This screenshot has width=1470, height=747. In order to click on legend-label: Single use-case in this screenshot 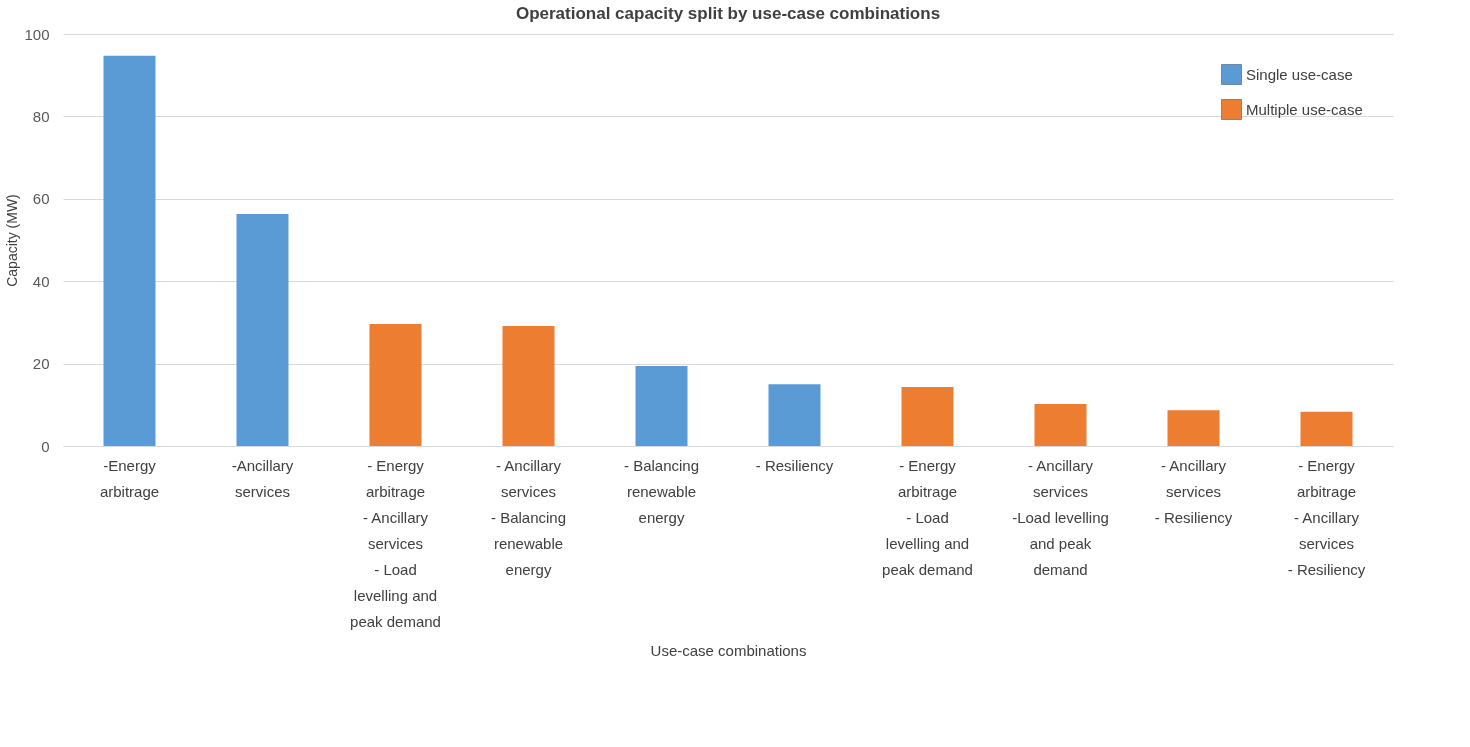, I will do `click(1299, 74)`.